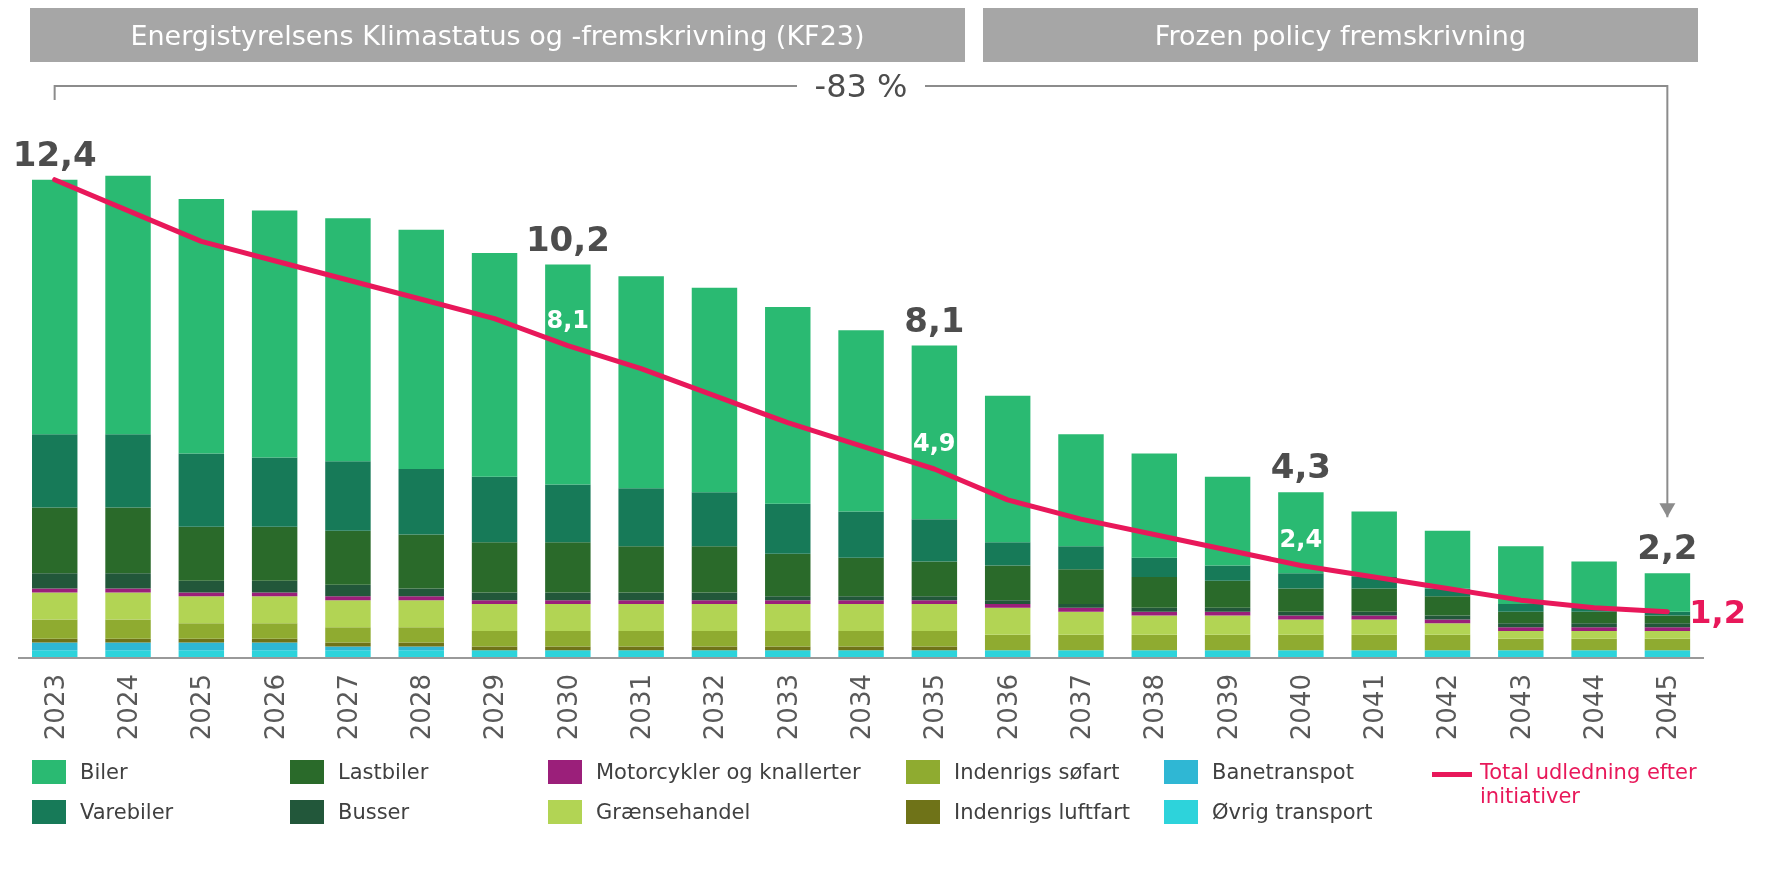 Image resolution: width=1772 pixels, height=881 pixels. Describe the element at coordinates (673, 812) in the screenshot. I see `legend-label: Grænsehandel` at that location.